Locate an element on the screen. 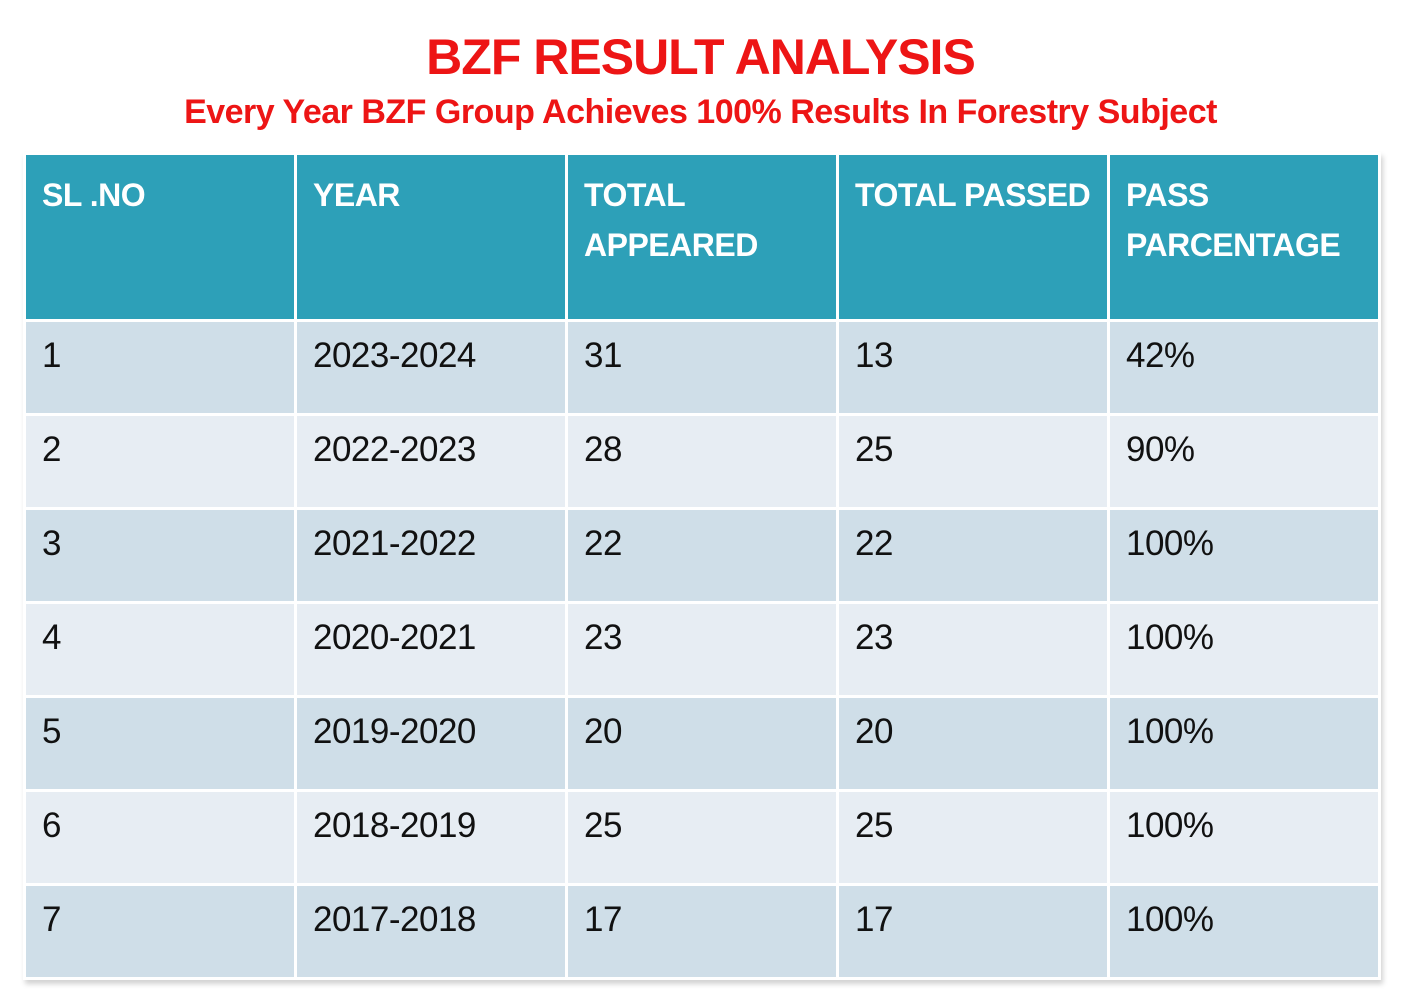  table-cell: 90% is located at coordinates (1244, 461).